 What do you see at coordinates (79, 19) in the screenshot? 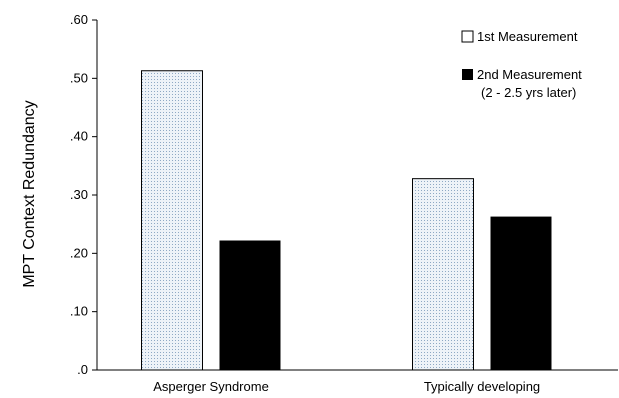
I see `y-tick-label: .60` at bounding box center [79, 19].